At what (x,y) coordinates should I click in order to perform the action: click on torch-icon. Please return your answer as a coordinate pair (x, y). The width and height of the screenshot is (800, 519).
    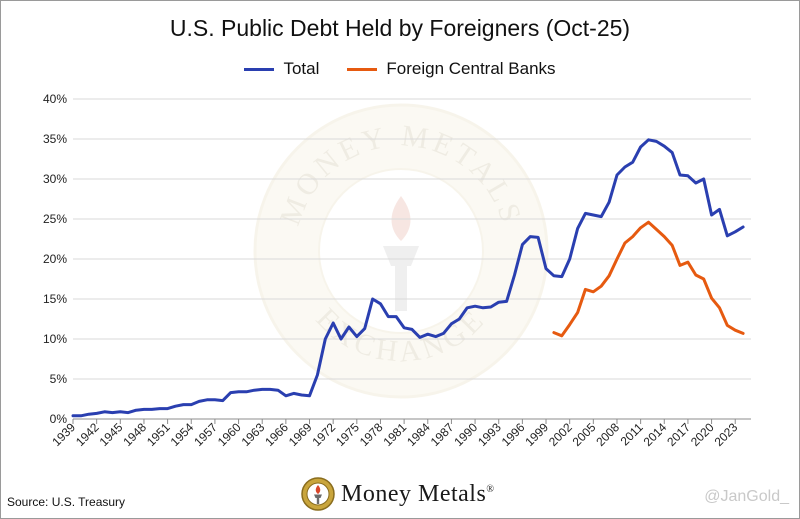
    Looking at the image, I should click on (318, 494).